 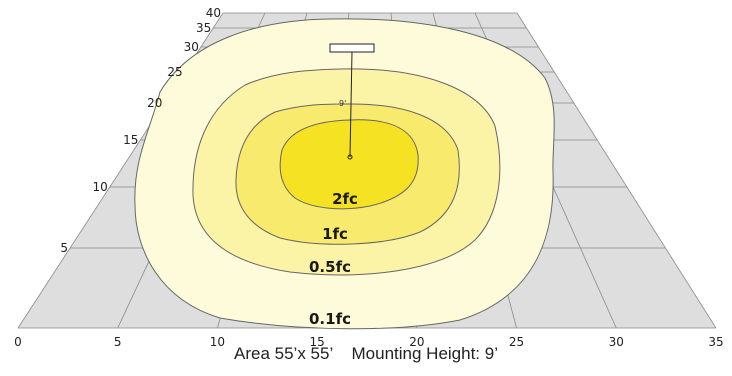 I want to click on x-tick: 10, so click(x=217, y=342).